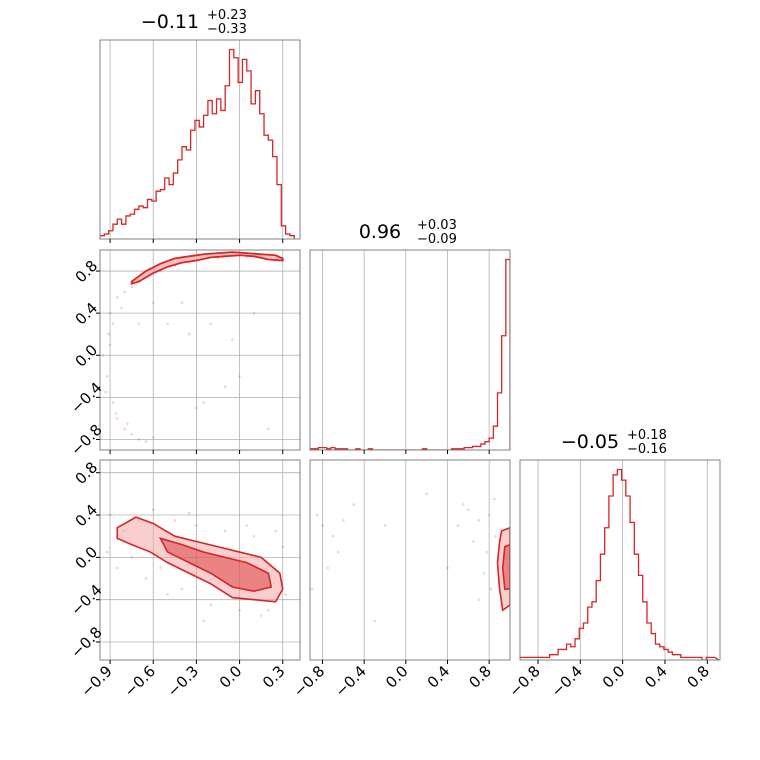 This screenshot has height=760, width=760. Describe the element at coordinates (207, 268) in the screenshot. I see `contour-band` at that location.